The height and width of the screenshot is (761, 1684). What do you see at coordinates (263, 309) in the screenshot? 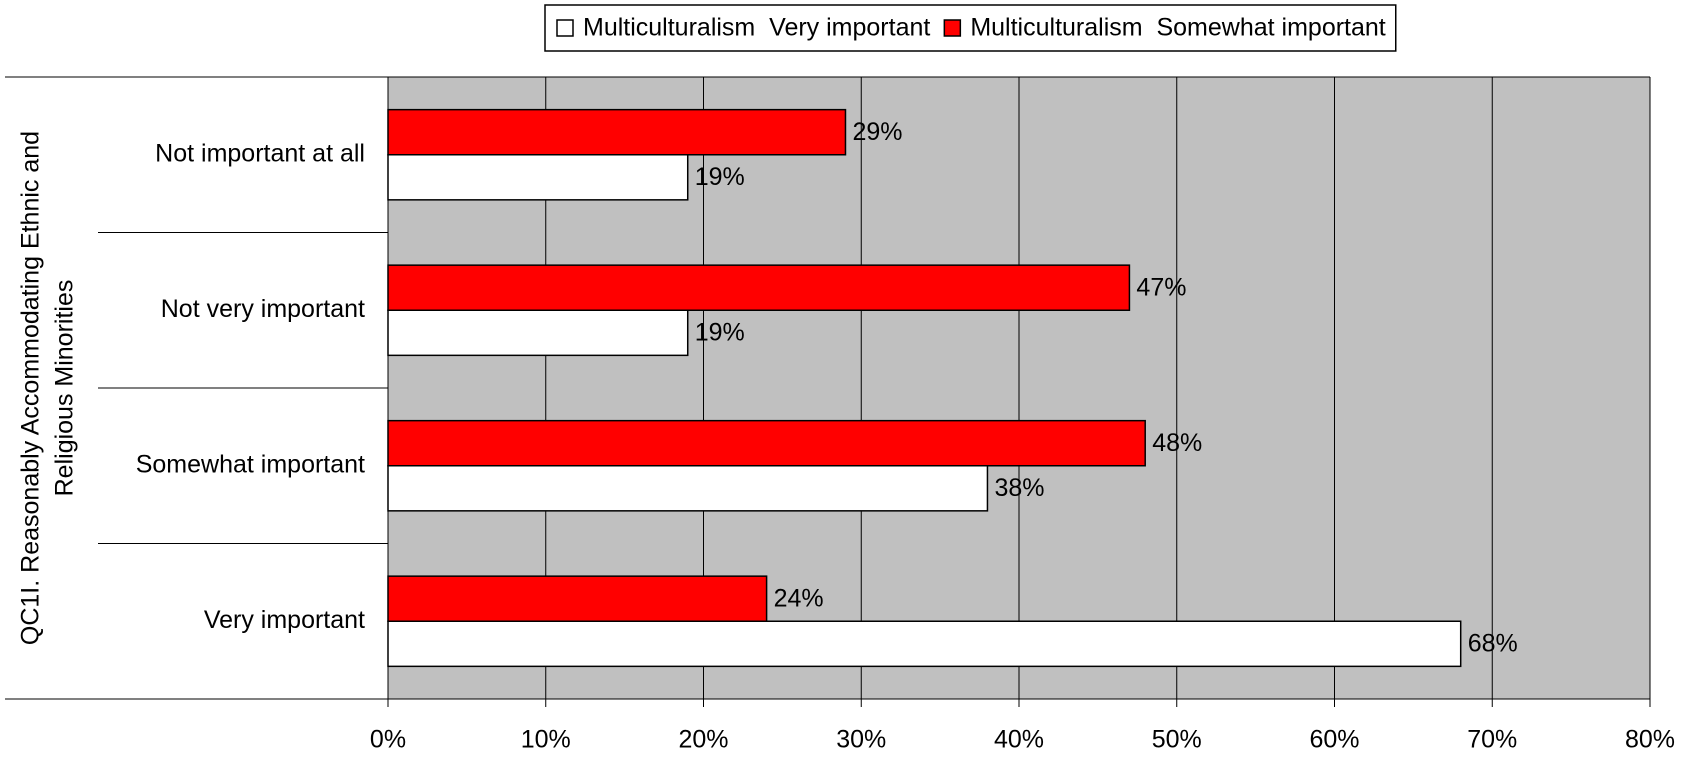
I see `y-tick-label: Not very important` at bounding box center [263, 309].